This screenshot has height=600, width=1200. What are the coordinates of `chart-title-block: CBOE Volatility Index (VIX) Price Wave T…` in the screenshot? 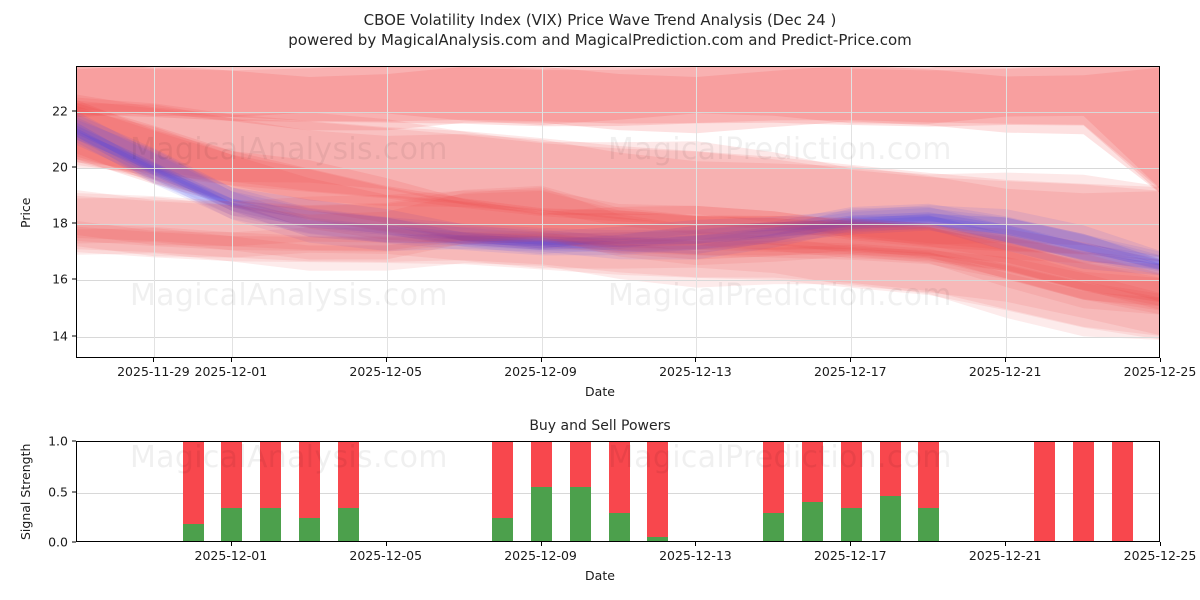 It's located at (600, 30).